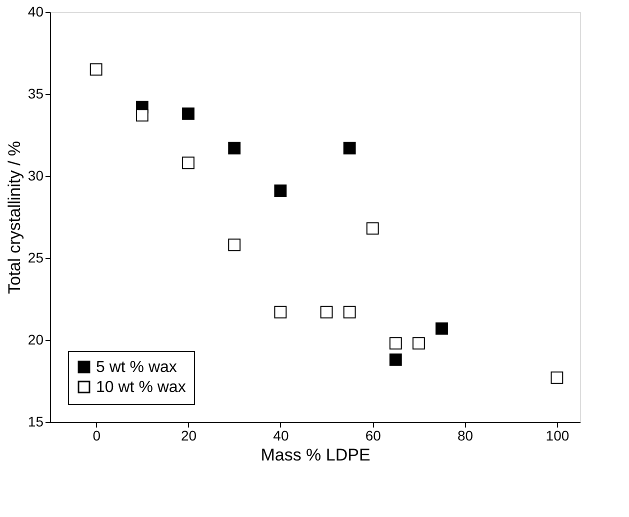 The image size is (629, 517). What do you see at coordinates (36, 176) in the screenshot?
I see `y-tick-label: 30` at bounding box center [36, 176].